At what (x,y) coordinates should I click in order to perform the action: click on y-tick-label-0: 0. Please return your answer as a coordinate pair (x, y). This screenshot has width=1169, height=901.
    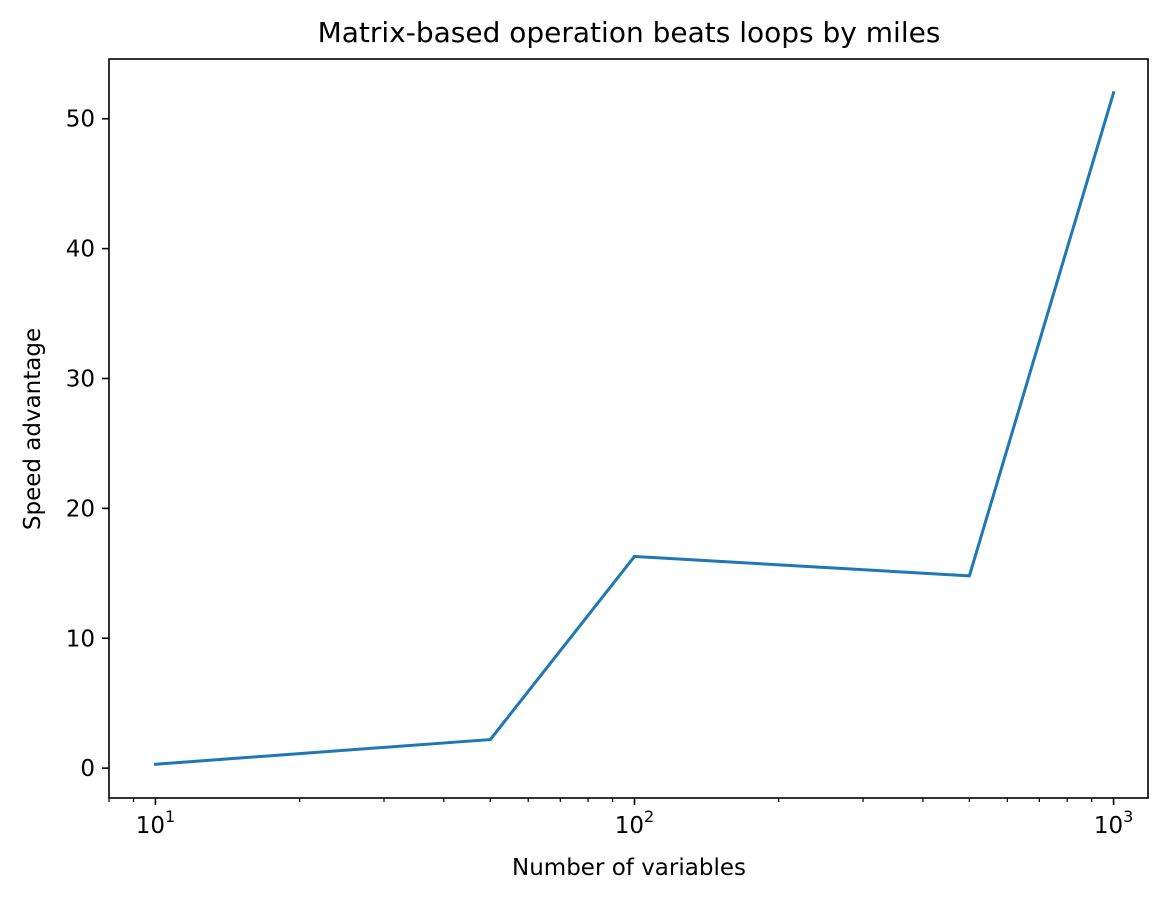
    Looking at the image, I should click on (87, 769).